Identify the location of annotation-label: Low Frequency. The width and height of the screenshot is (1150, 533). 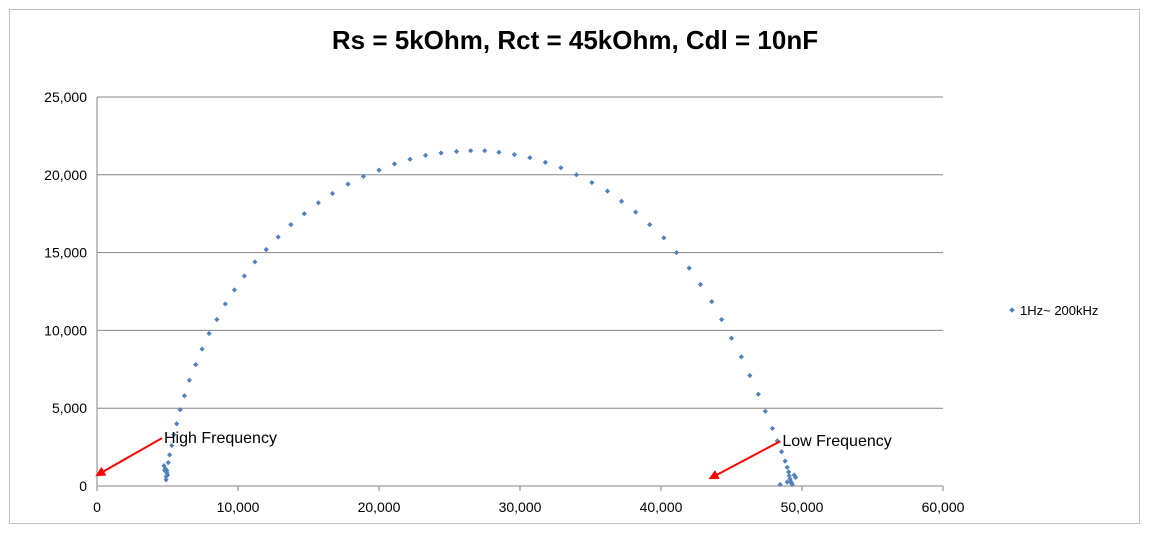
(836, 441).